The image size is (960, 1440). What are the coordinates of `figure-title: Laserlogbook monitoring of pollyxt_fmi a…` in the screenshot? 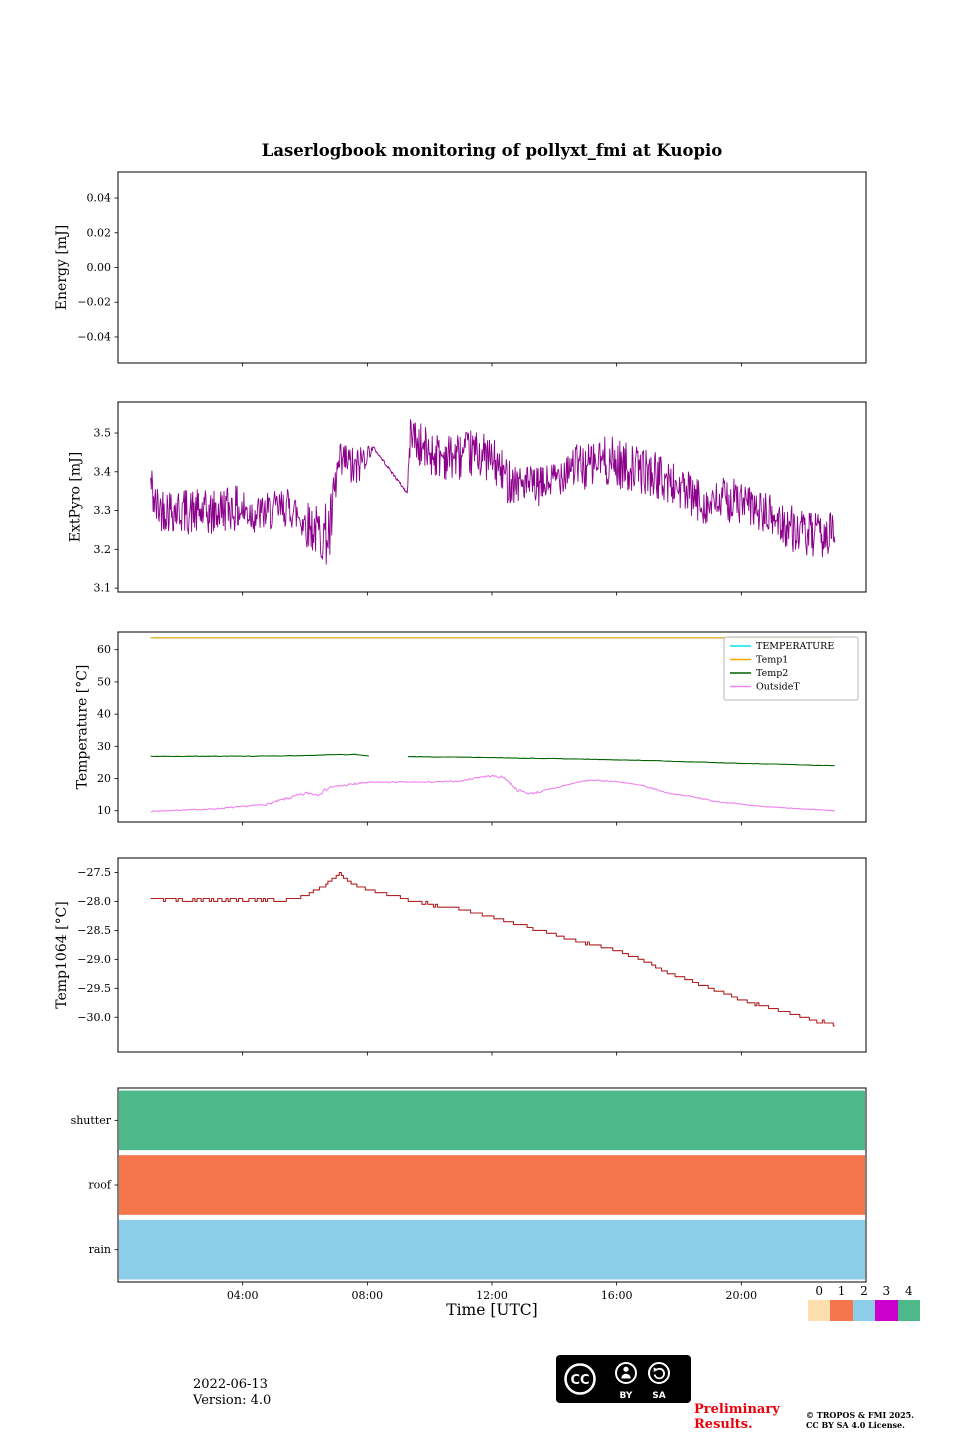 It's located at (492, 150).